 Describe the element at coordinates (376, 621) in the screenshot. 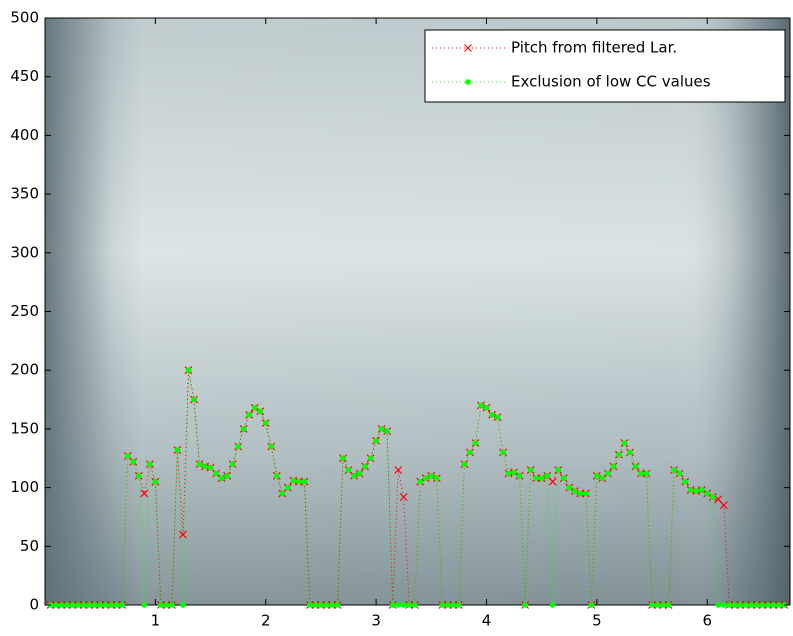

I see `x-tick-label: 3` at that location.